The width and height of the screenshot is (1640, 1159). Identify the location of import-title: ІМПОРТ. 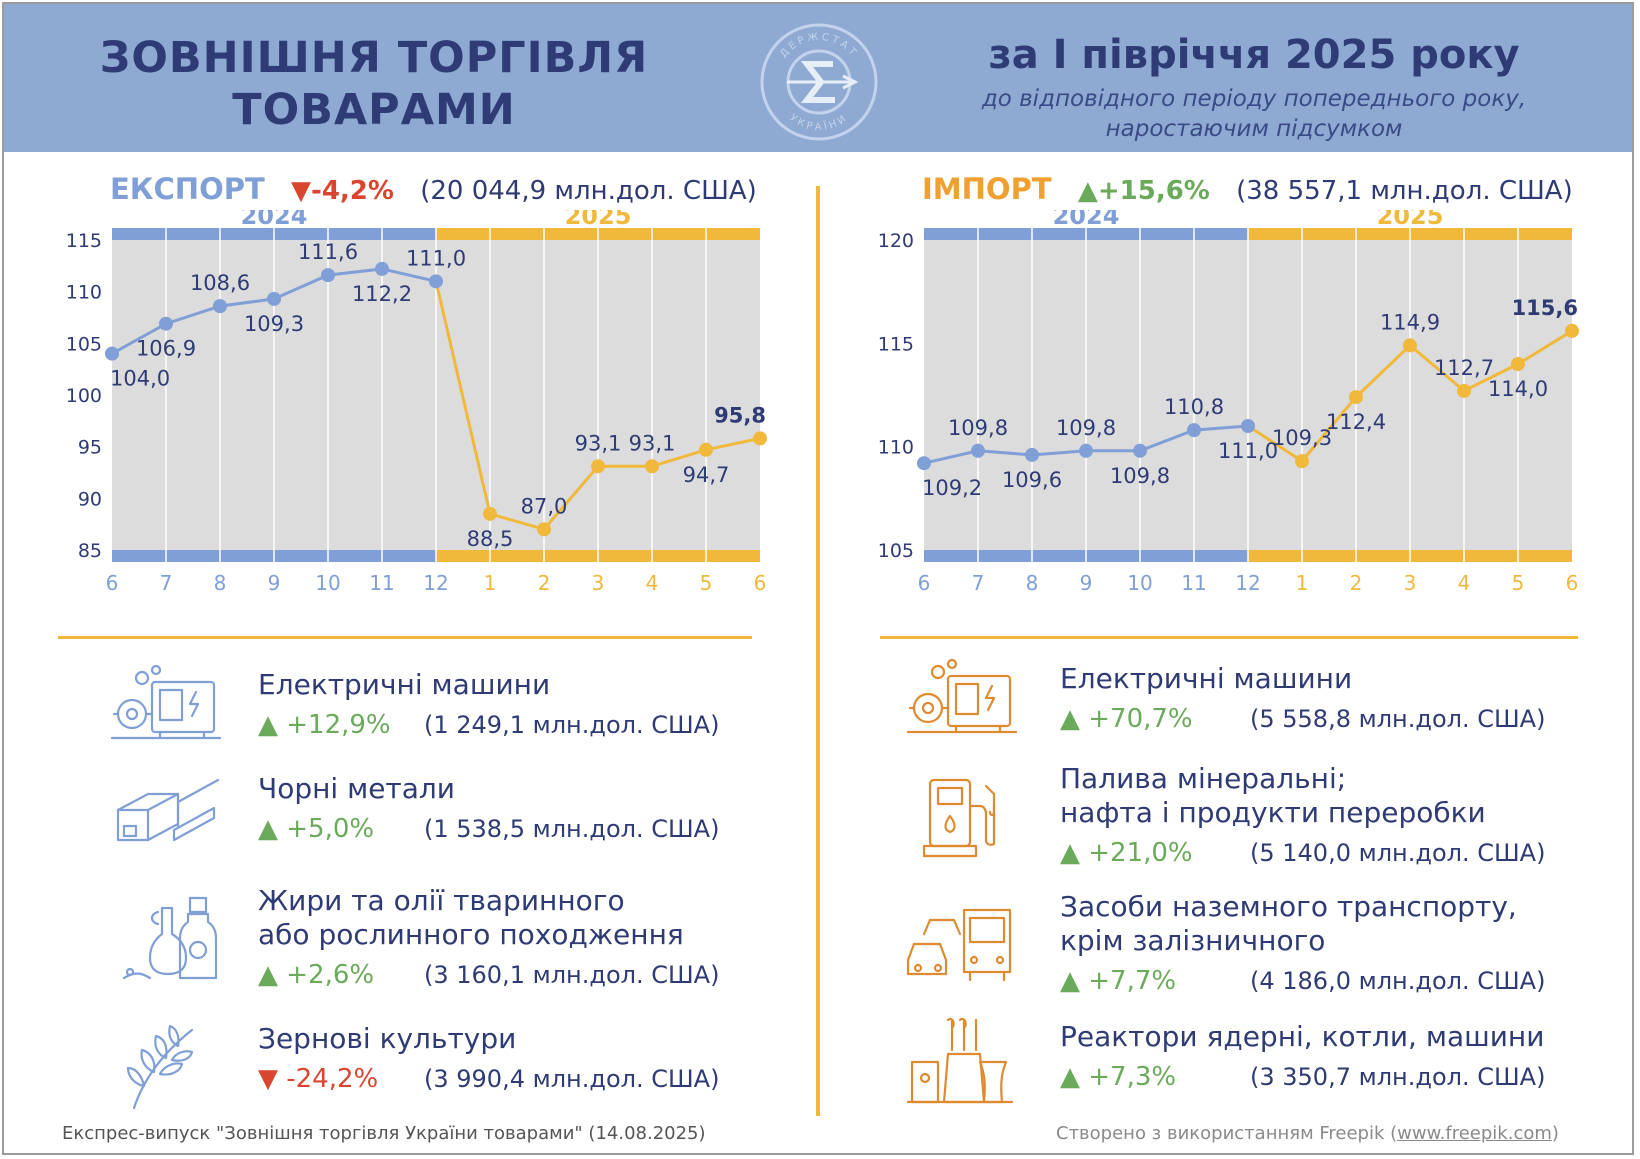
(987, 189).